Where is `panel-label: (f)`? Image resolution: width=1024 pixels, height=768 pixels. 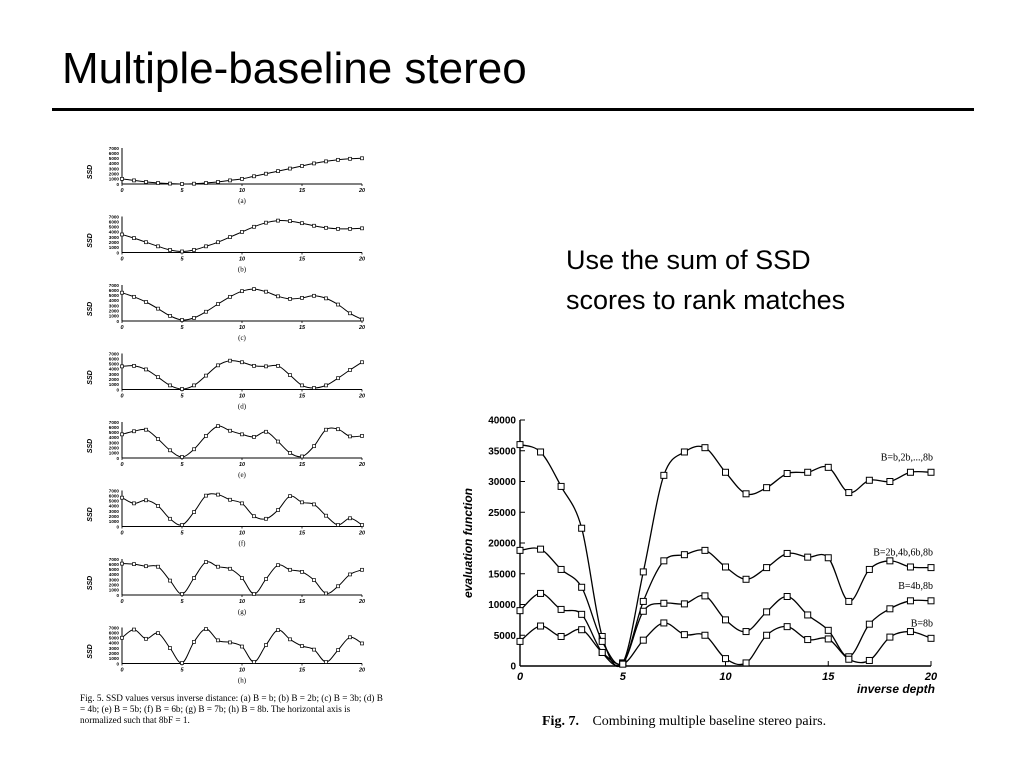
panel-label: (f) is located at coordinates (243, 544).